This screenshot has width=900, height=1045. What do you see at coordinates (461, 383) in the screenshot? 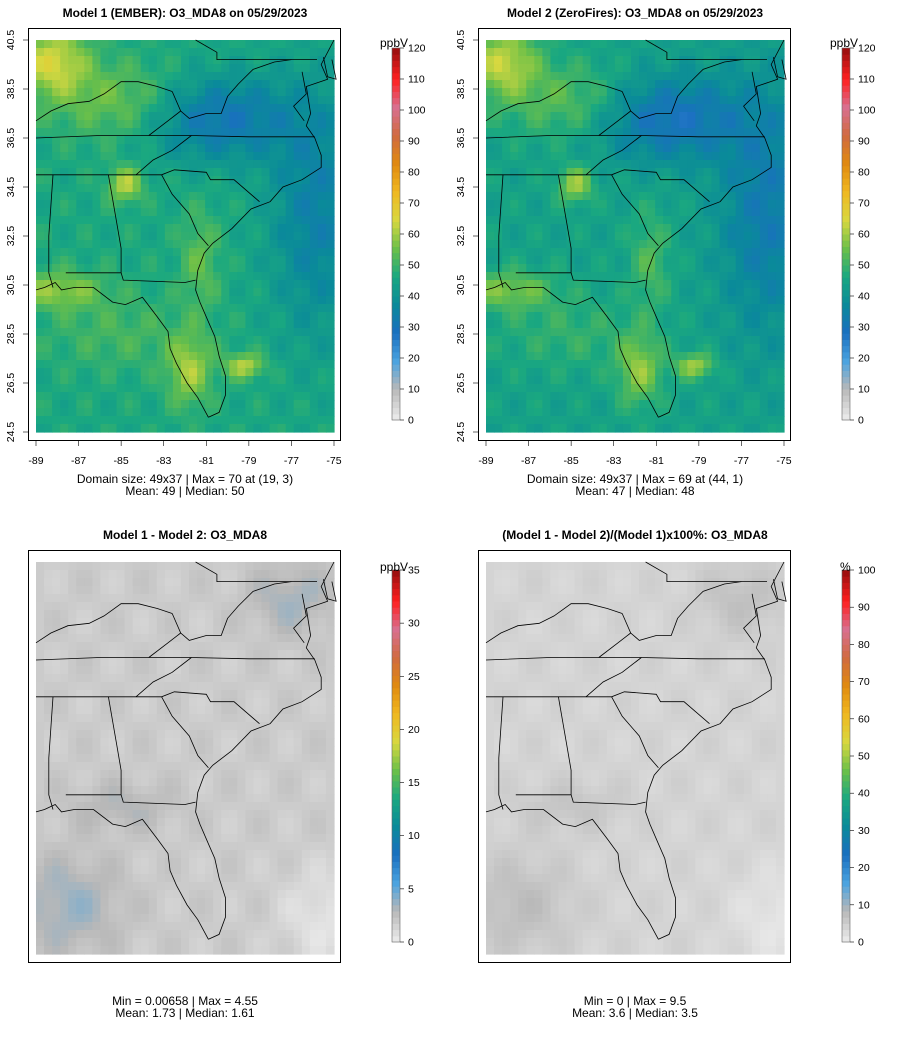
I see `lat-tick-label: 26.5` at bounding box center [461, 383].